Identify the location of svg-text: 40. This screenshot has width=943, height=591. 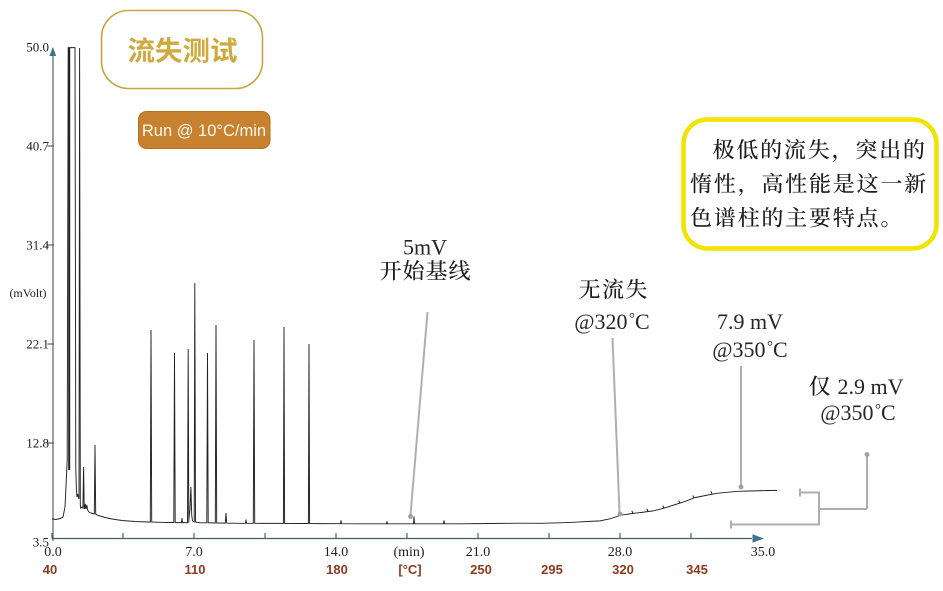
(50, 569).